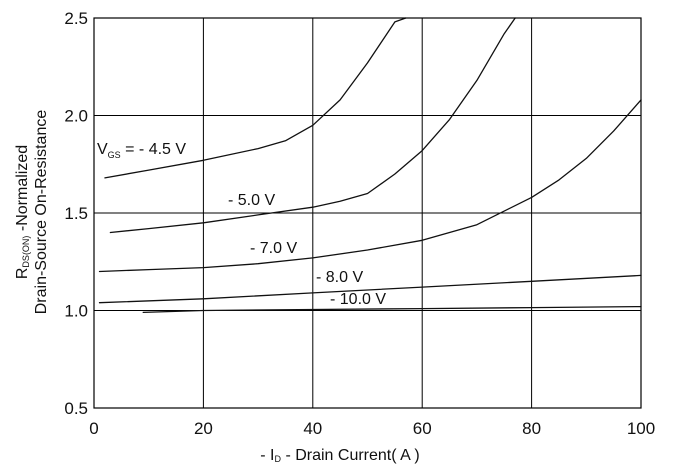 The width and height of the screenshot is (675, 469). I want to click on x-tick-label: 0, so click(93, 428).